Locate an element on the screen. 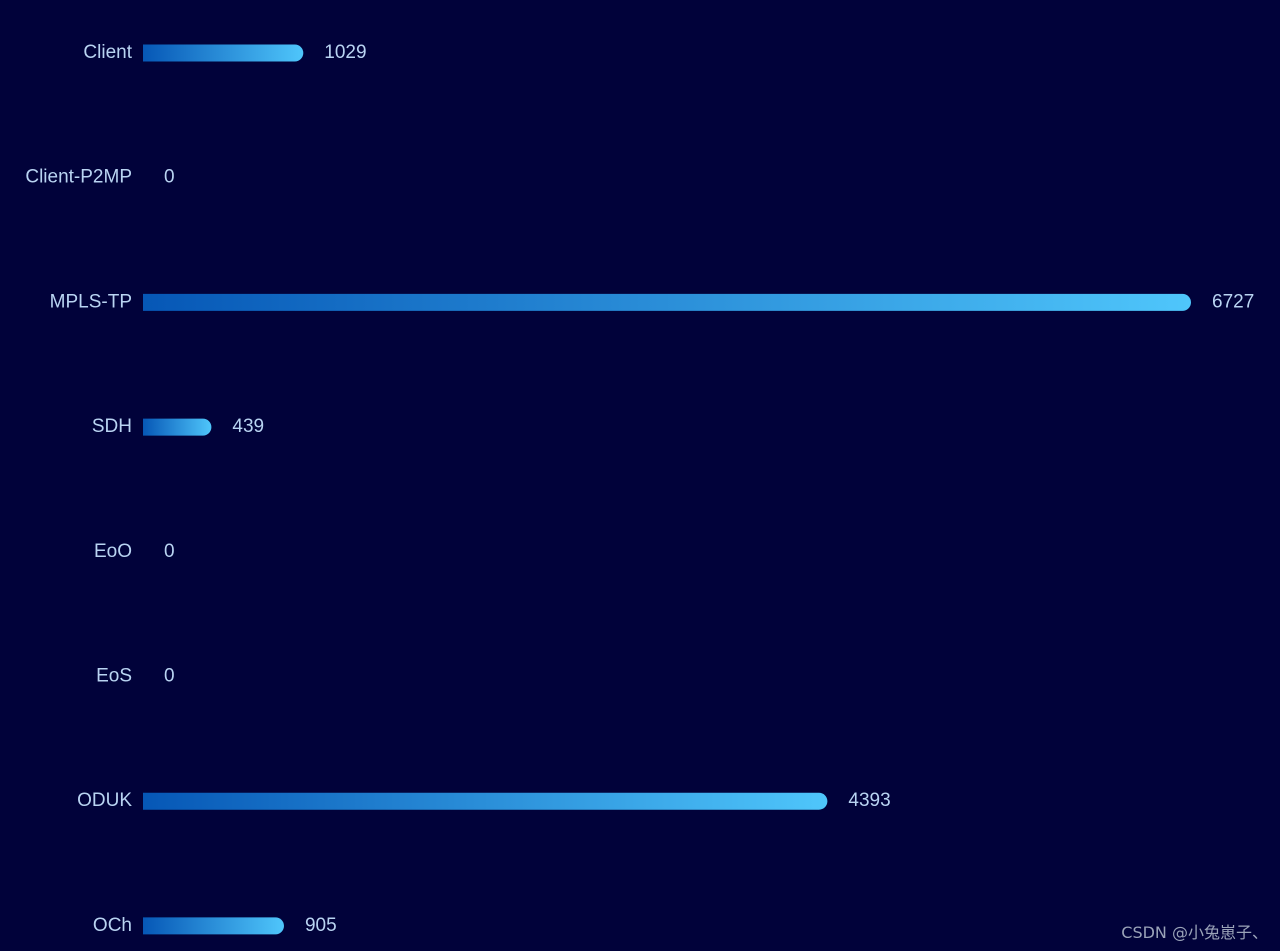 The height and width of the screenshot is (951, 1280). bar-mpls-tp is located at coordinates (667, 302).